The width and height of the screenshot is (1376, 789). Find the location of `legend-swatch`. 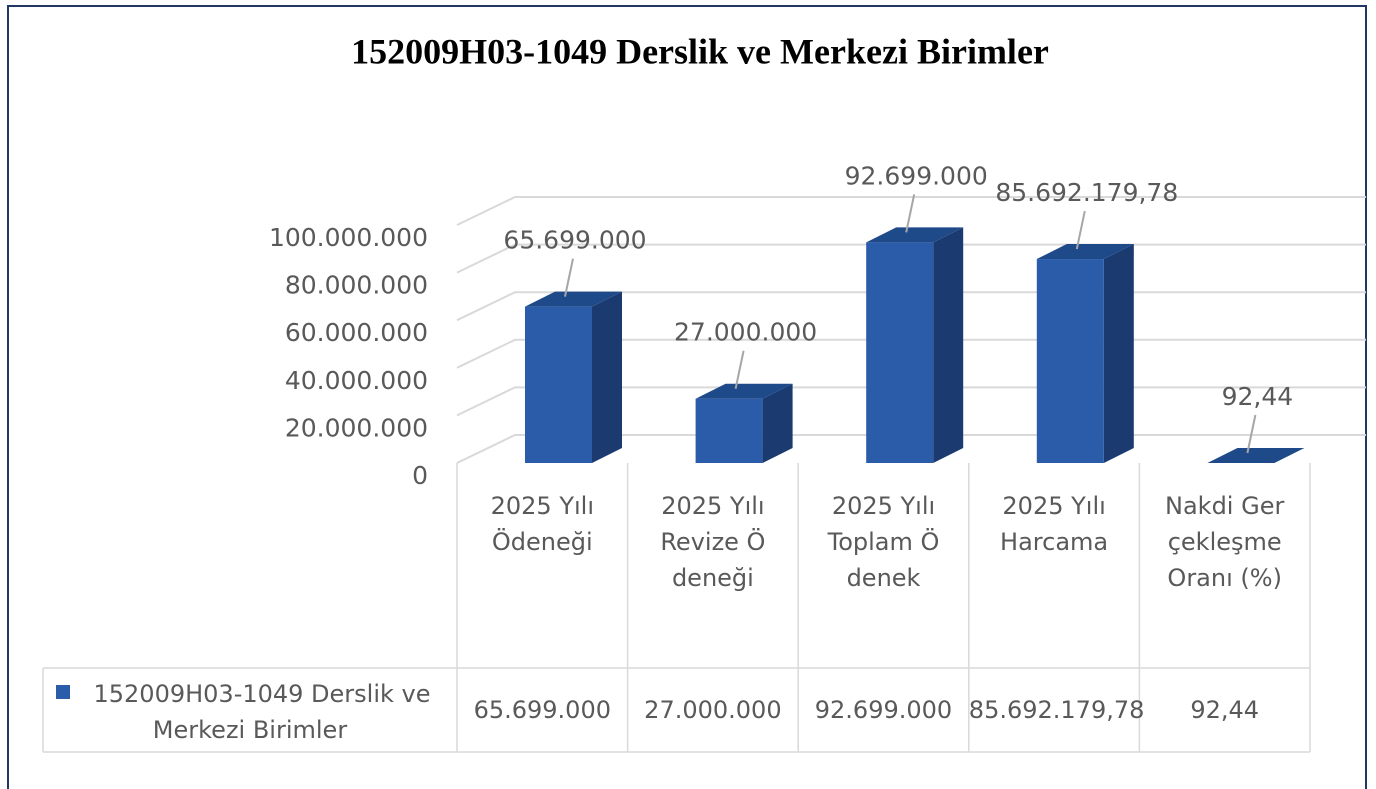

legend-swatch is located at coordinates (63, 692).